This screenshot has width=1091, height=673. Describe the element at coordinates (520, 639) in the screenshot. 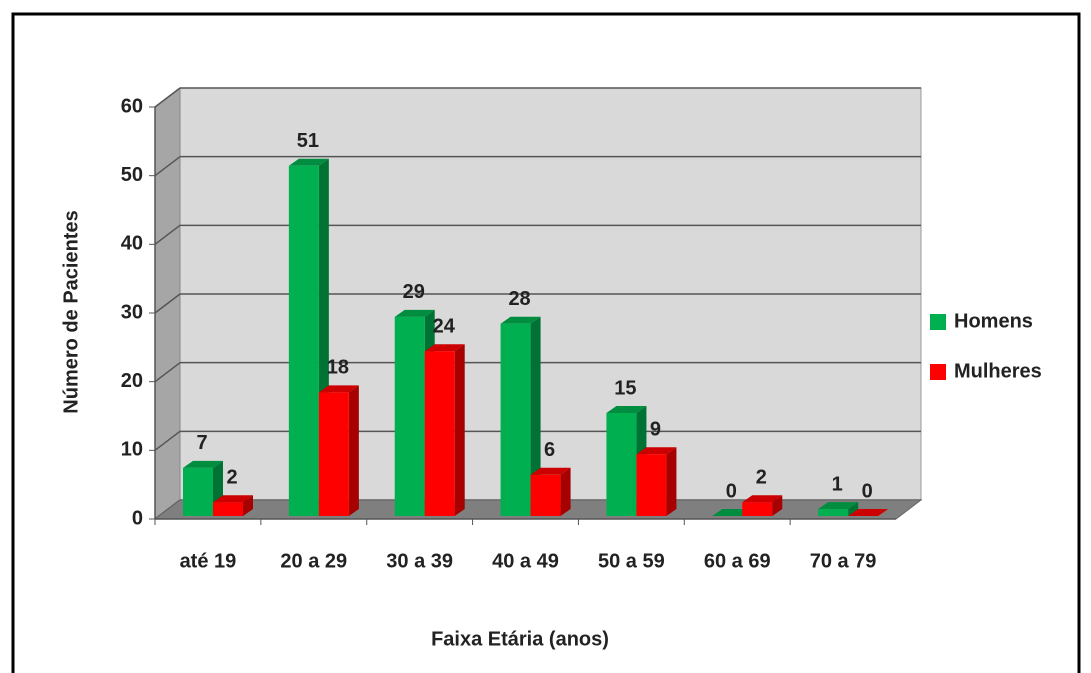

I see `x-axis-title: Faixa Etária (anos)` at that location.